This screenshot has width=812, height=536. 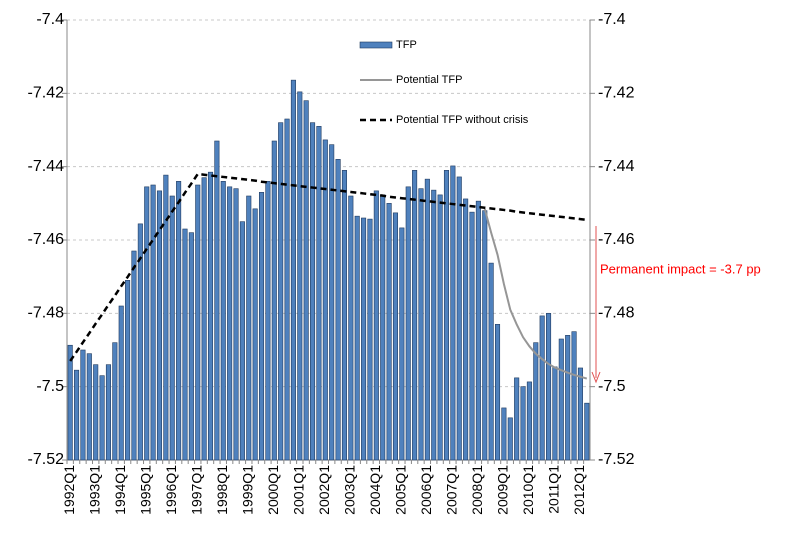 What do you see at coordinates (145, 490) in the screenshot?
I see `x-tick-label: 1995Q1` at bounding box center [145, 490].